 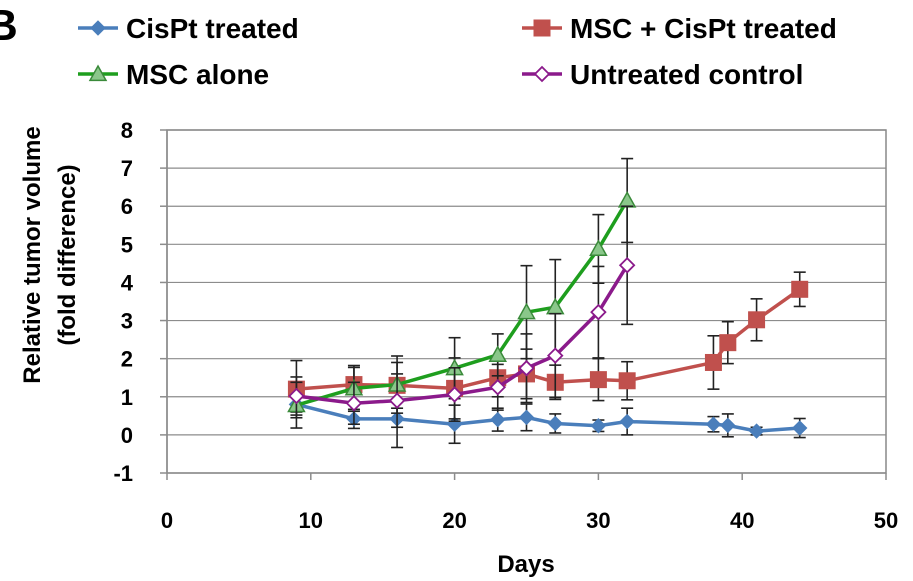 I want to click on legend-label: MSC + CisPt treated, so click(x=703, y=28).